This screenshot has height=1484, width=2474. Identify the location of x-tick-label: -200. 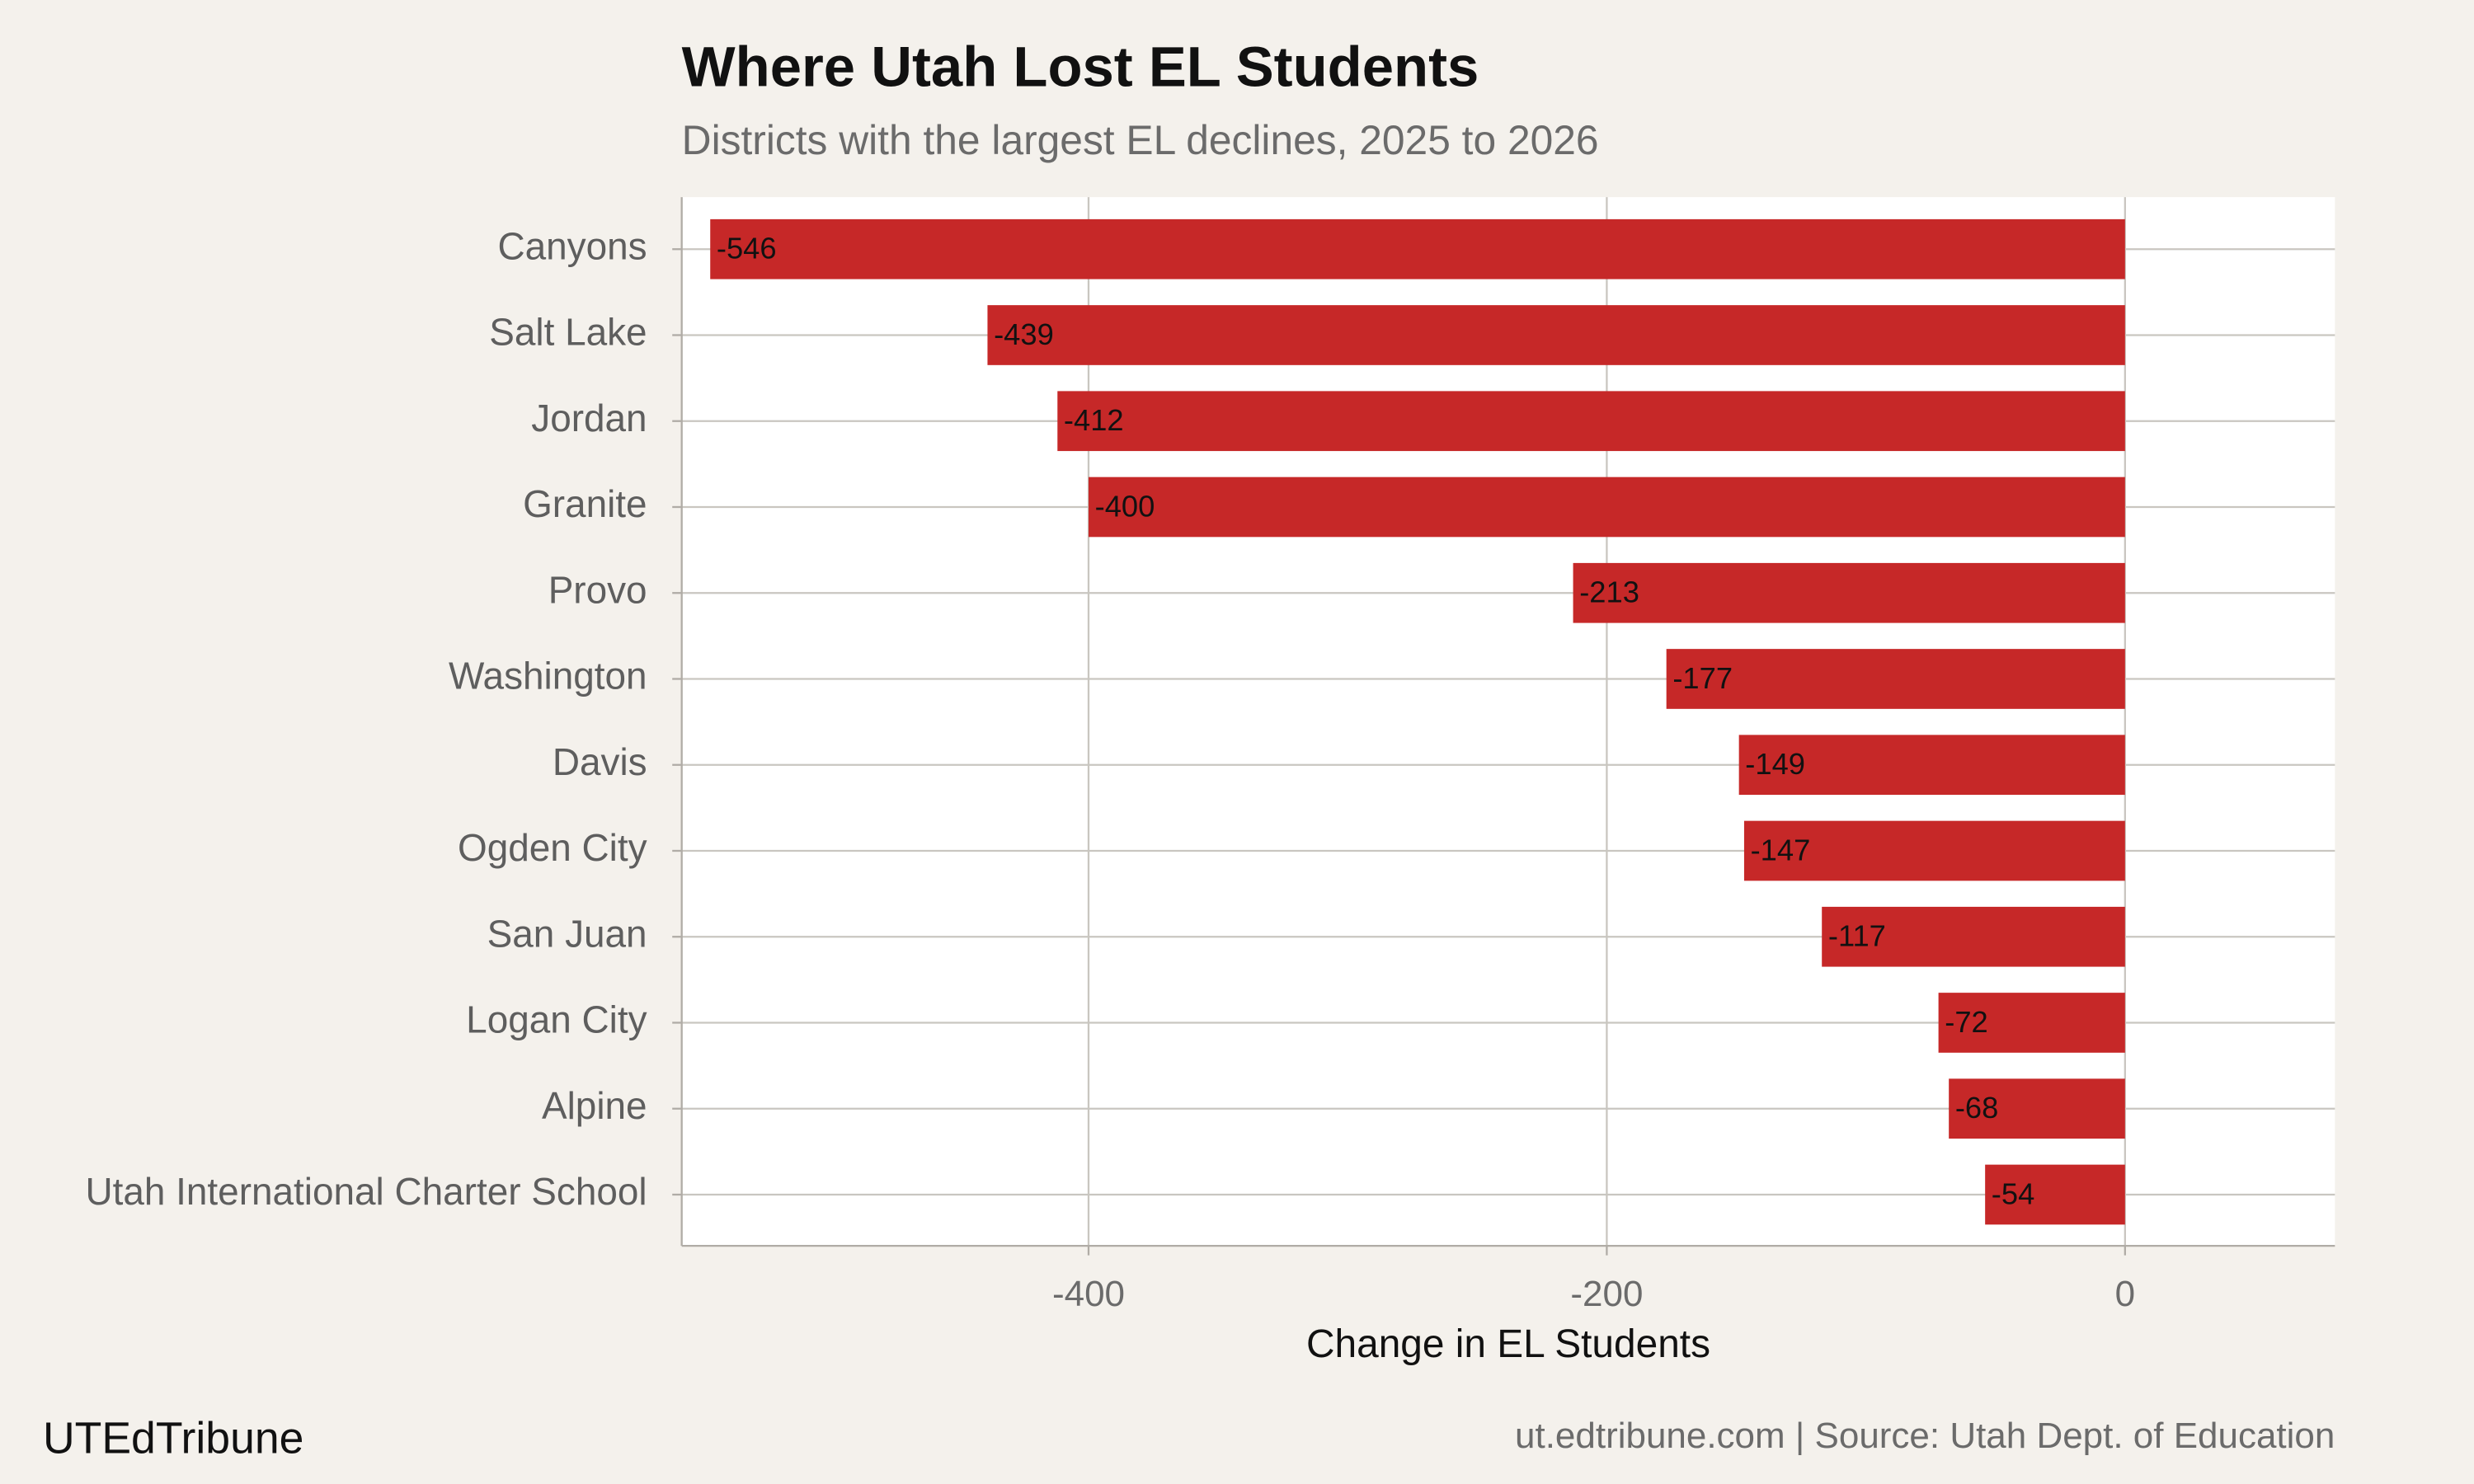
(1606, 1294).